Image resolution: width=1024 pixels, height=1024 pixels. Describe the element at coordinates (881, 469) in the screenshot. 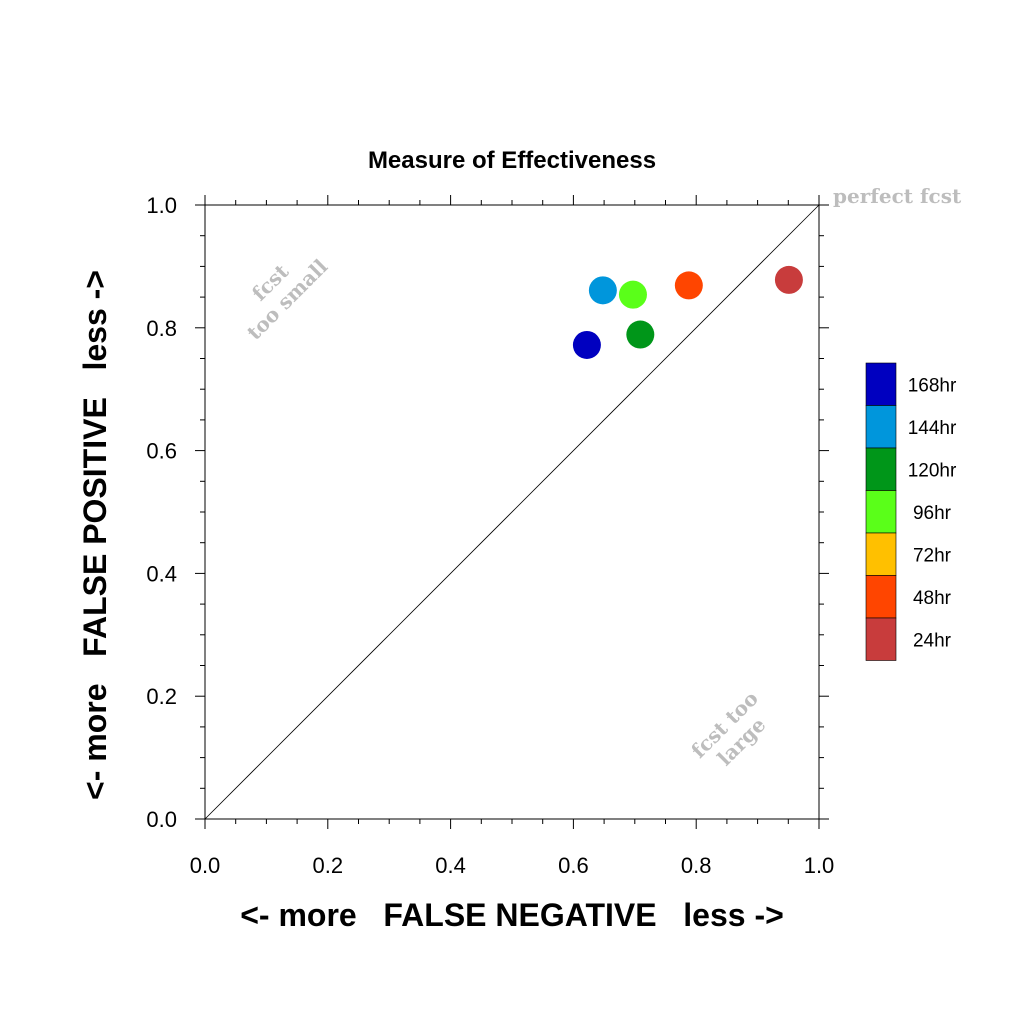

I see `legend-swatch-120hr` at that location.